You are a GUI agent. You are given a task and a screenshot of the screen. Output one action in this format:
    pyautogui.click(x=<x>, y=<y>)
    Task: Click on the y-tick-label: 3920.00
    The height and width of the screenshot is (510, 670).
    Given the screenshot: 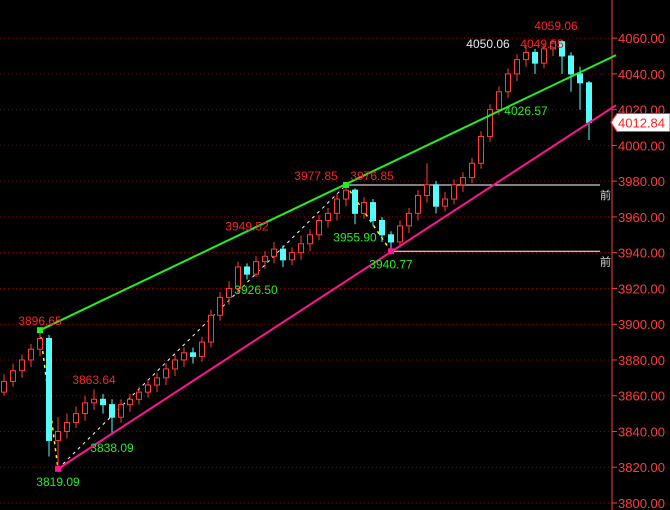 What is the action you would take?
    pyautogui.click(x=641, y=288)
    